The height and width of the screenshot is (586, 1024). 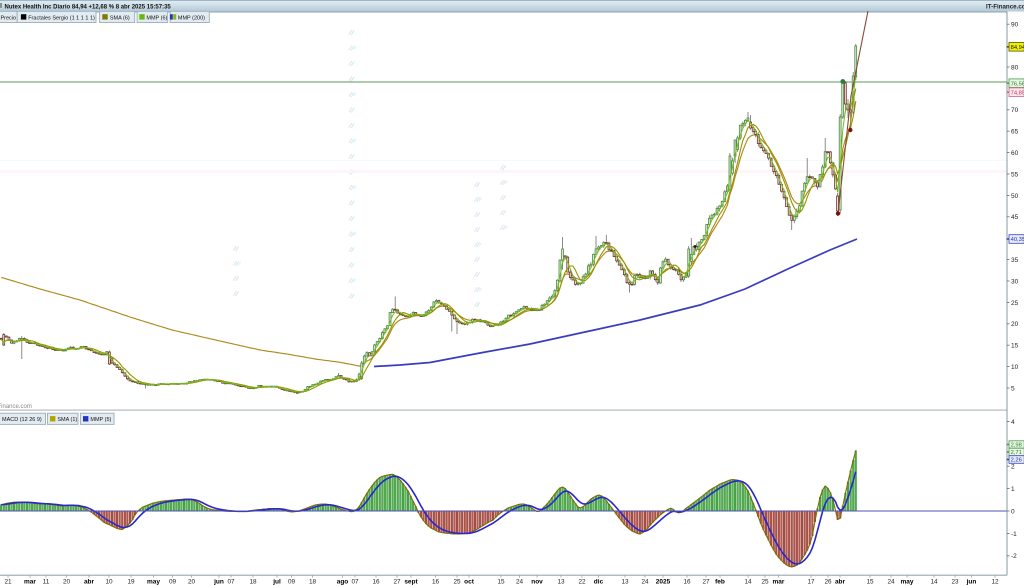 What do you see at coordinates (828, 582) in the screenshot?
I see `svg-text: 26` at bounding box center [828, 582].